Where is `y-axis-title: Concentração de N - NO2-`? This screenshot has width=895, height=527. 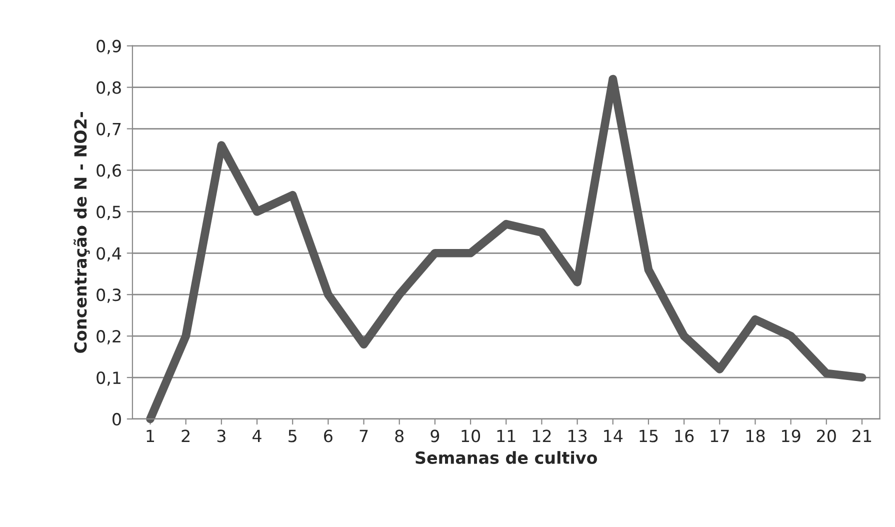
y-axis-title: Concentração de N - NO2- is located at coordinates (82, 232).